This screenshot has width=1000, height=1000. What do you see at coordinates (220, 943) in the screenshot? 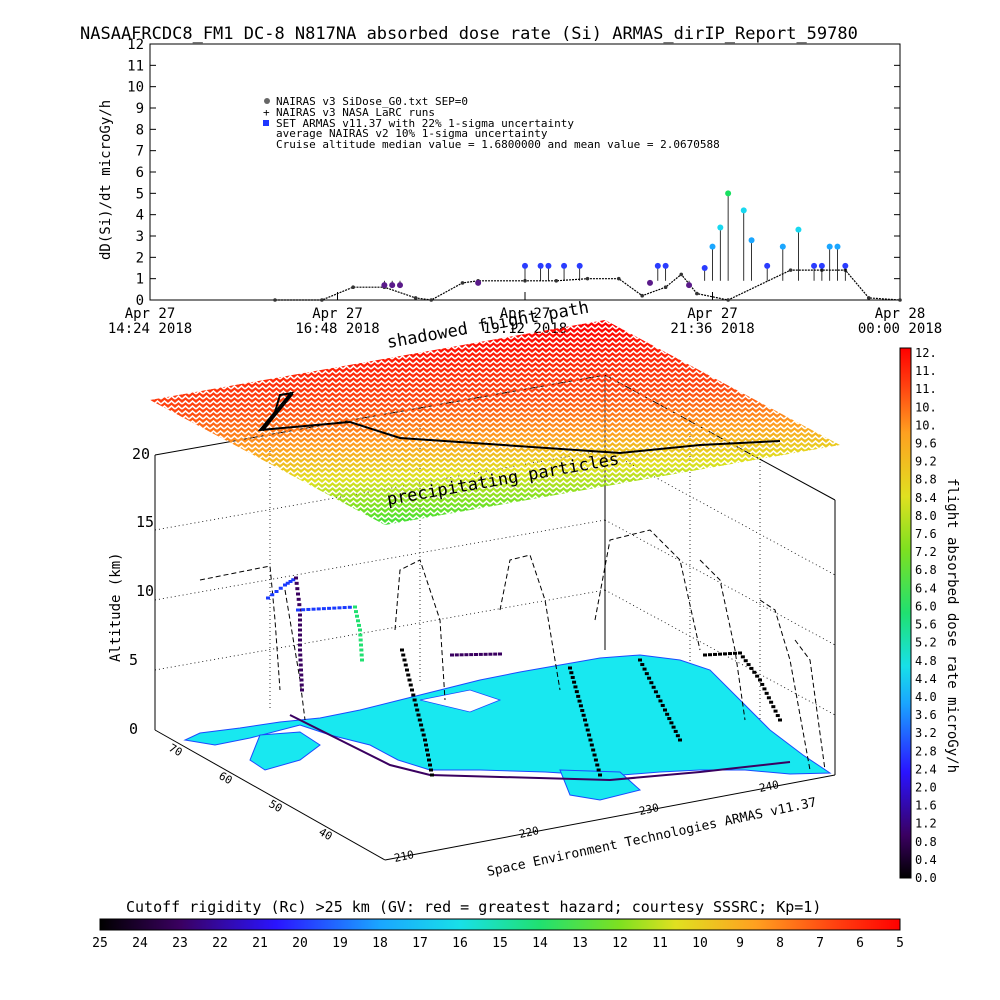
I see `bottom-tick-label: 22` at bounding box center [220, 943].